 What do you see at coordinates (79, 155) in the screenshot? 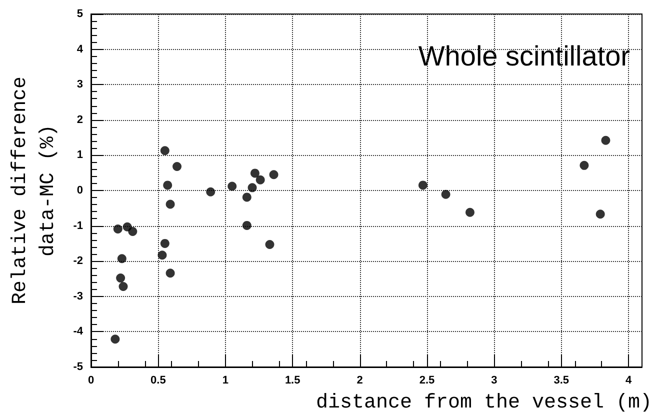
I see `y-tick-label: 1` at bounding box center [79, 155].